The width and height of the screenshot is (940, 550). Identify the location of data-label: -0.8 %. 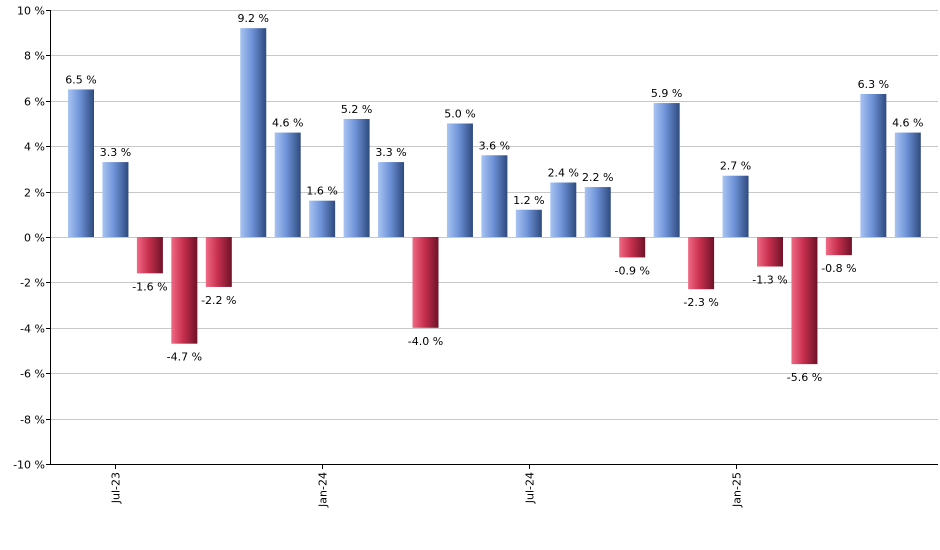
(838, 268).